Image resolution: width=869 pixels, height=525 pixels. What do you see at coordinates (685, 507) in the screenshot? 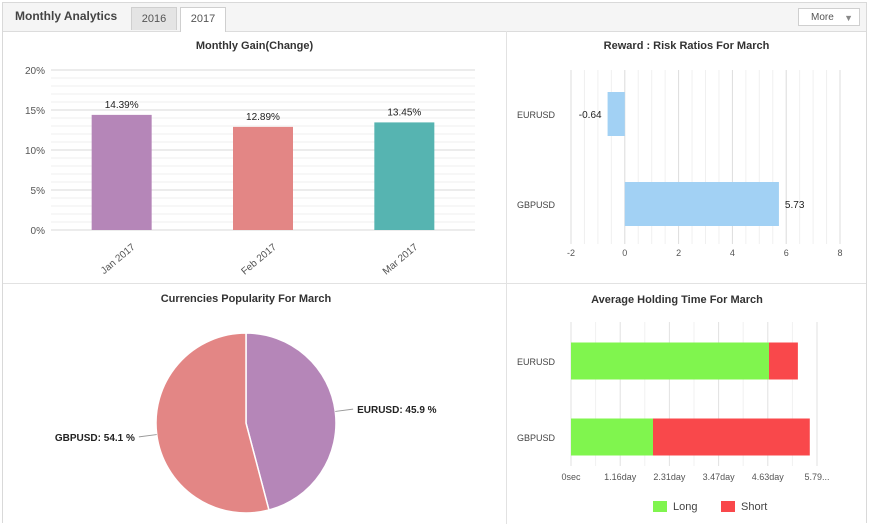
I see `legend-label: Long` at bounding box center [685, 507].